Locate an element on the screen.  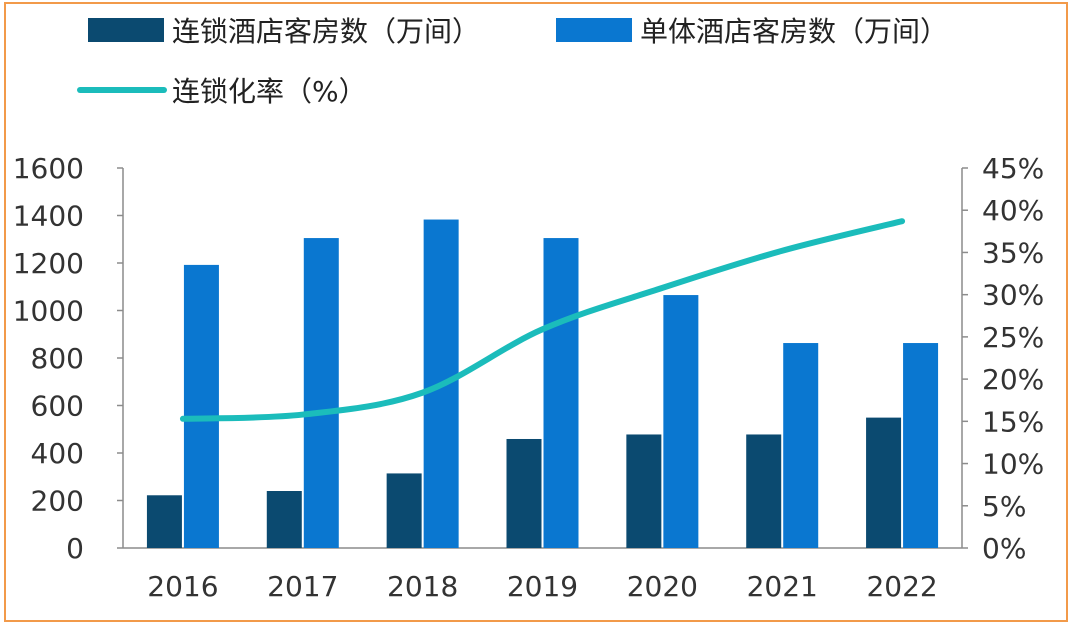
x-tick-label: 2018 is located at coordinates (422, 586).